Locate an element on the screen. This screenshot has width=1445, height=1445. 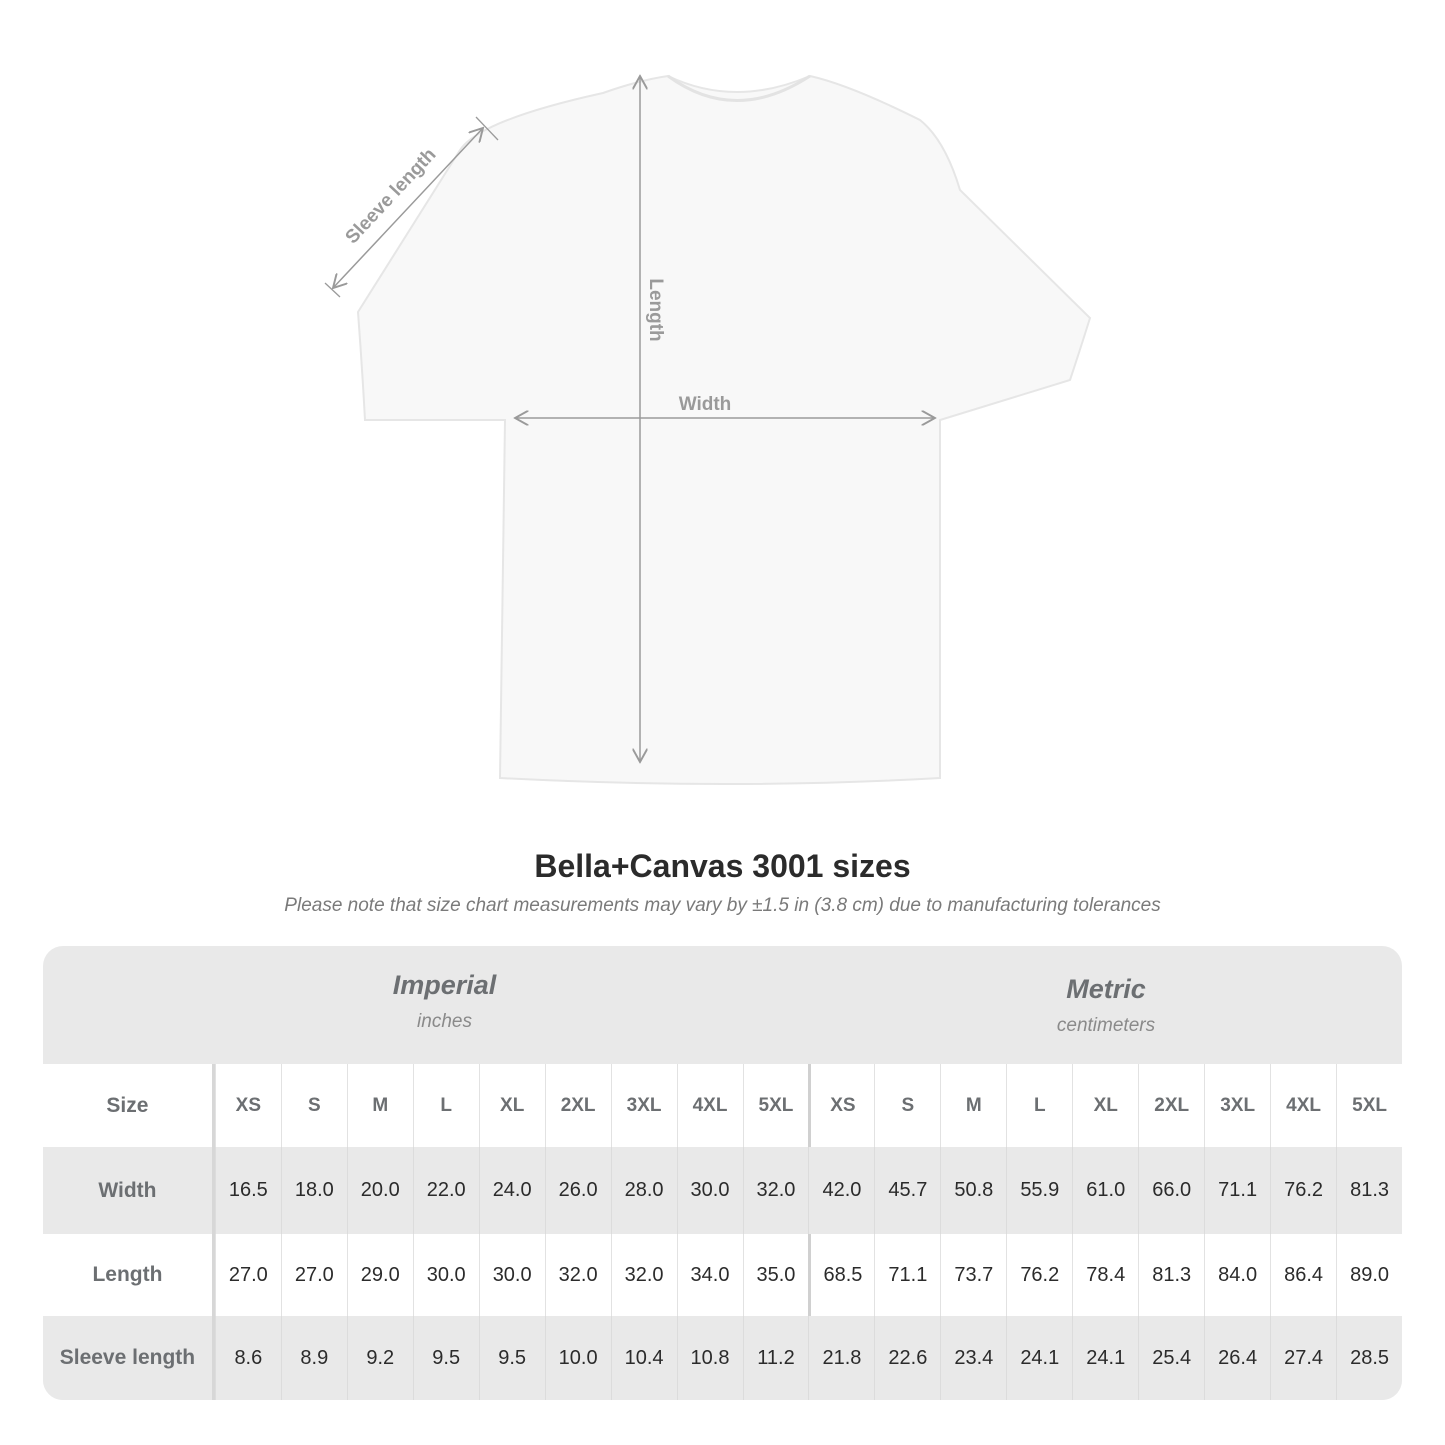
table-cell: 66.0 is located at coordinates (1171, 1190).